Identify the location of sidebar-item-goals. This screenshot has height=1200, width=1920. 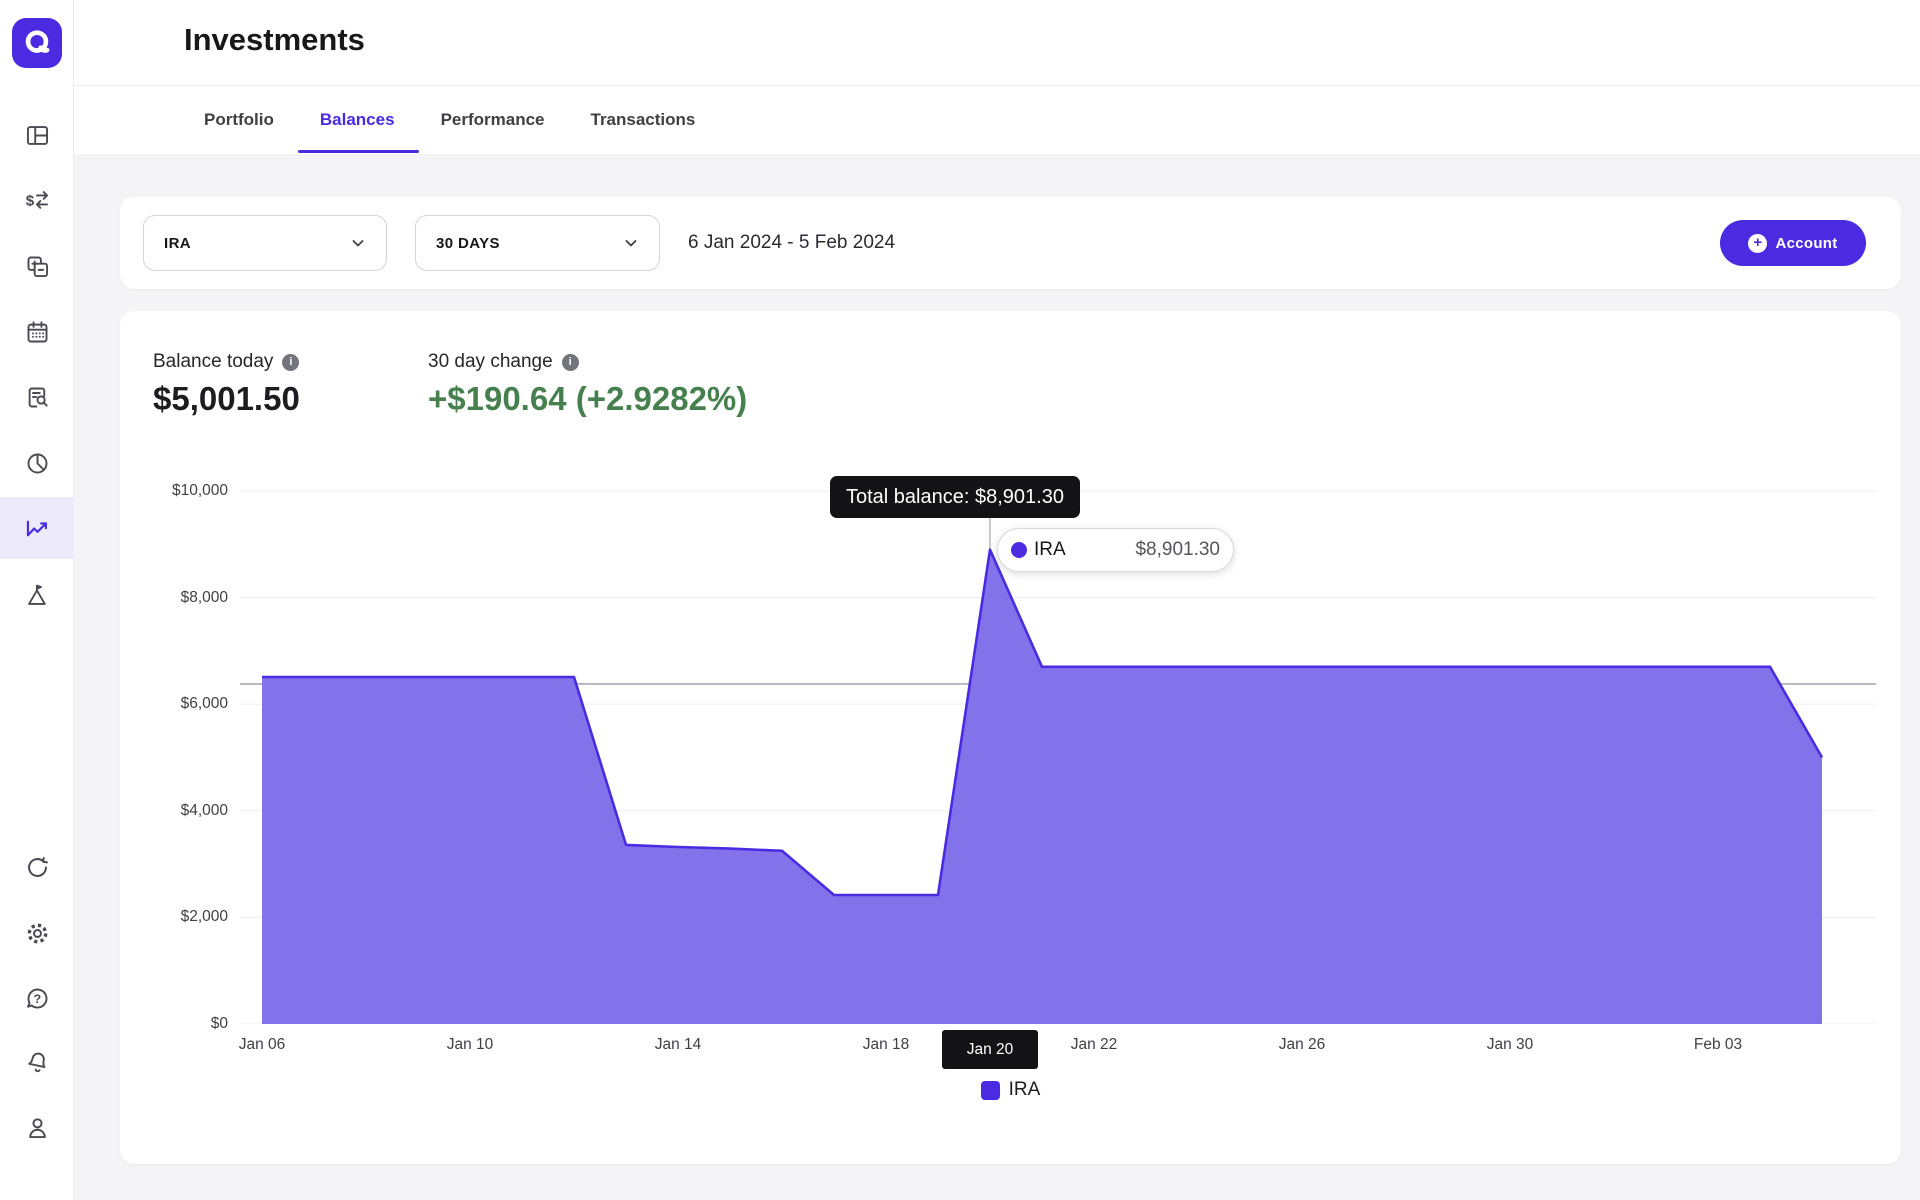
(37, 595).